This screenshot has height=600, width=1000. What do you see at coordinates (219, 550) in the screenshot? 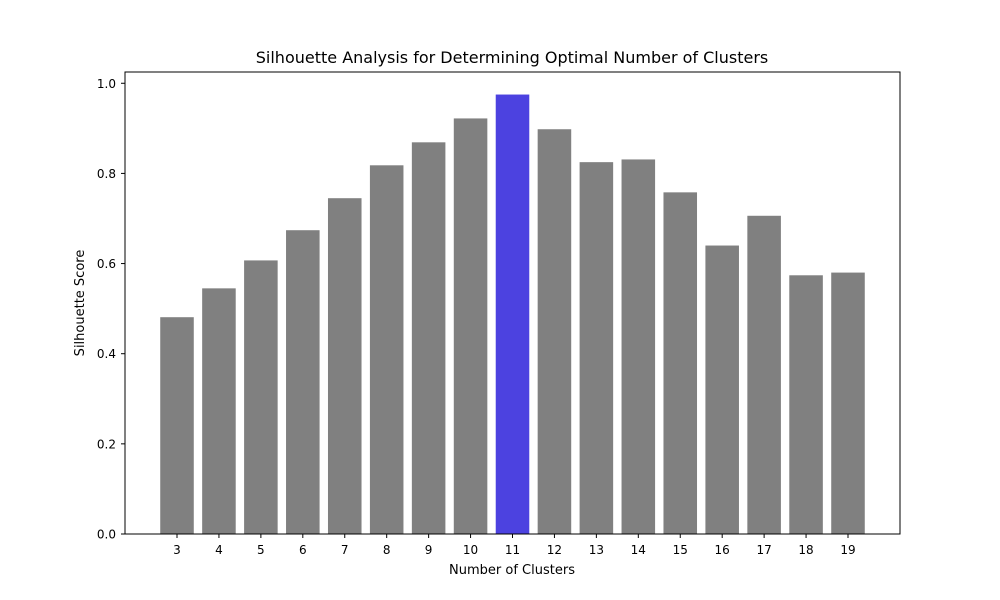
I see `x-tick-label: 4` at bounding box center [219, 550].